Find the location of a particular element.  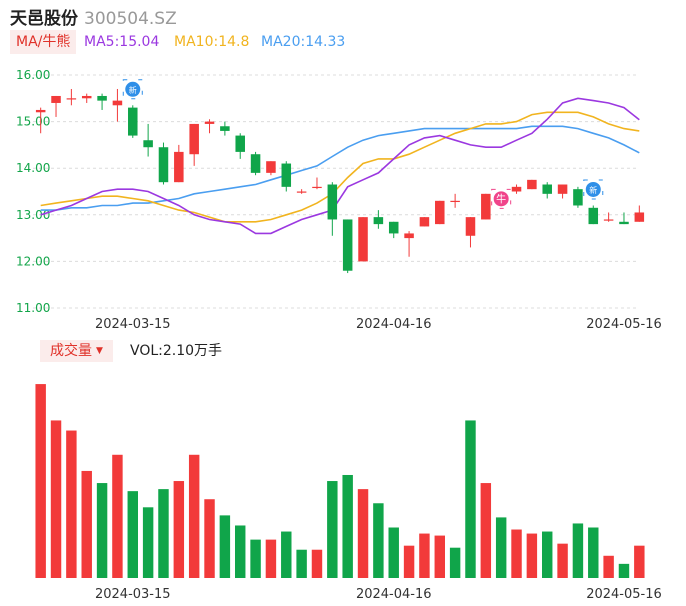

volume-tag-label: 成交量 is located at coordinates (71, 351).